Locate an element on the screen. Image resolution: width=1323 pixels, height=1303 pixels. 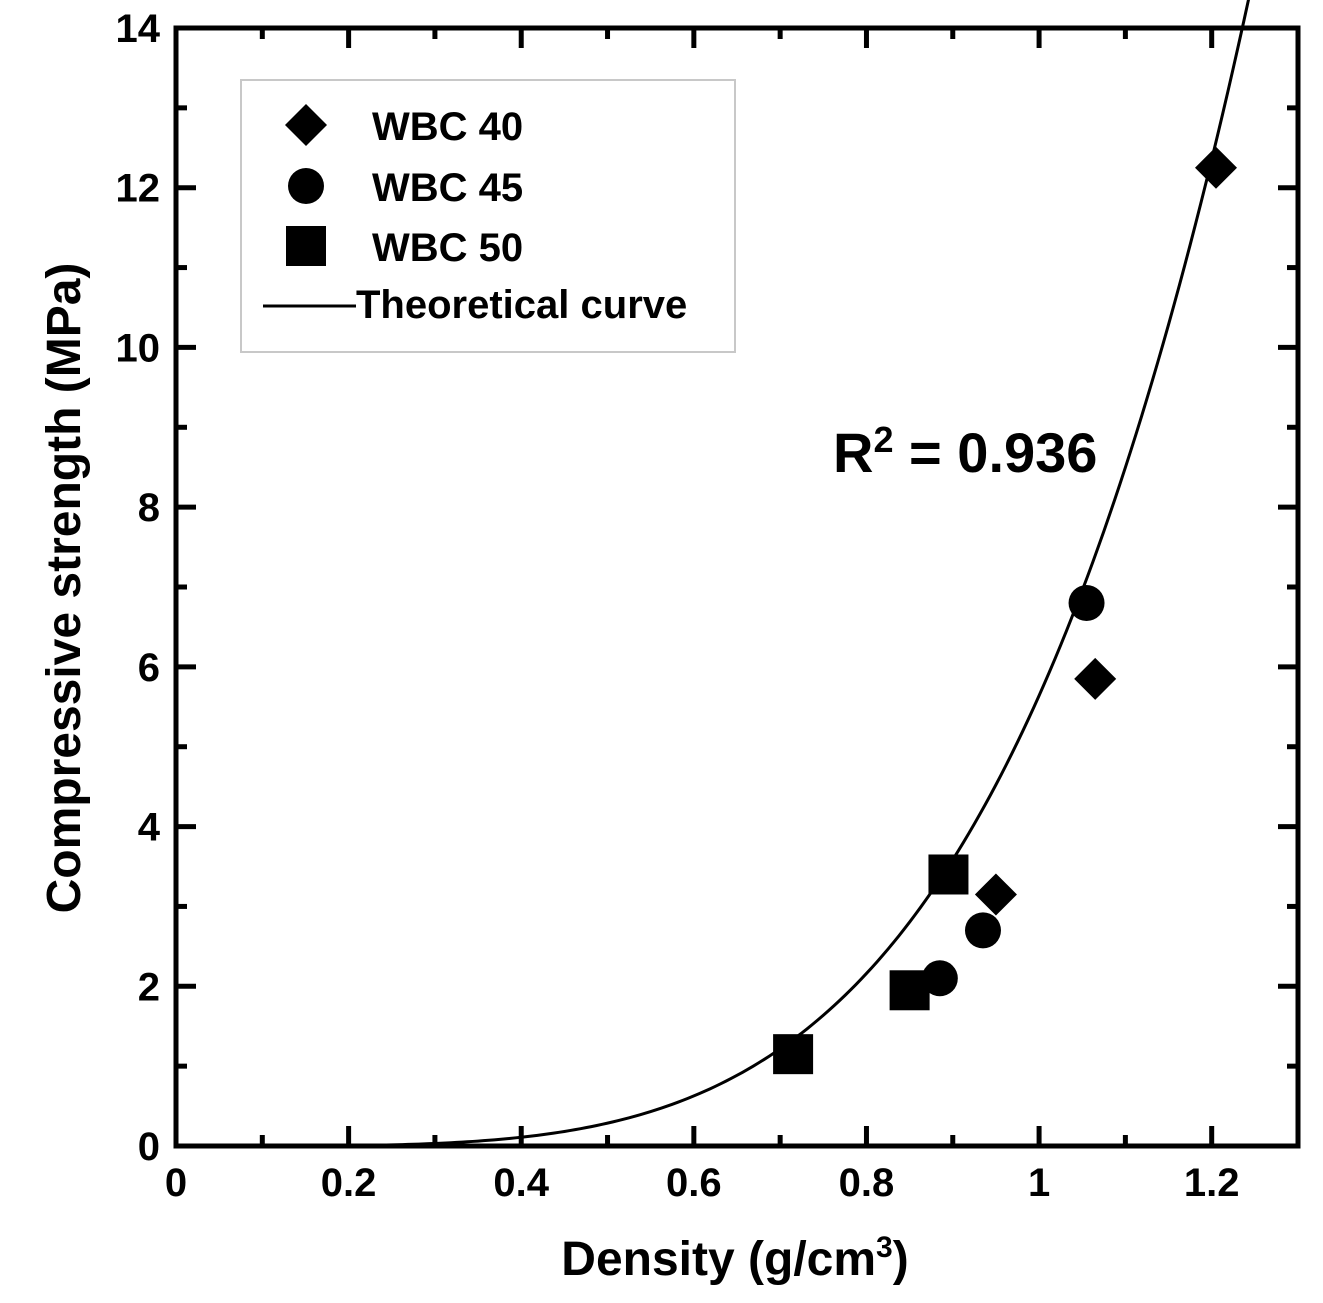
y-tick-label: 12 is located at coordinates (138, 189).